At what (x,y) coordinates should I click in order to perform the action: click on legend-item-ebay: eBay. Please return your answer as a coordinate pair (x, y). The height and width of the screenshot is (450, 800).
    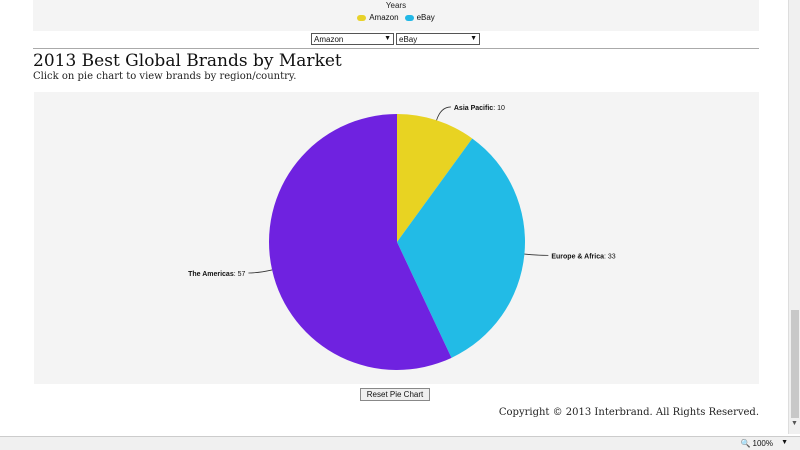
    Looking at the image, I should click on (419, 17).